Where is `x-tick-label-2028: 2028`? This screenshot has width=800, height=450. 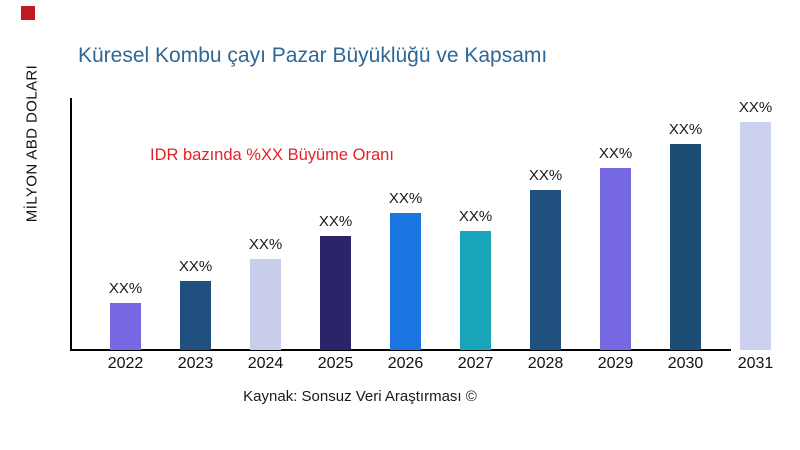
x-tick-label-2028: 2028 is located at coordinates (545, 363).